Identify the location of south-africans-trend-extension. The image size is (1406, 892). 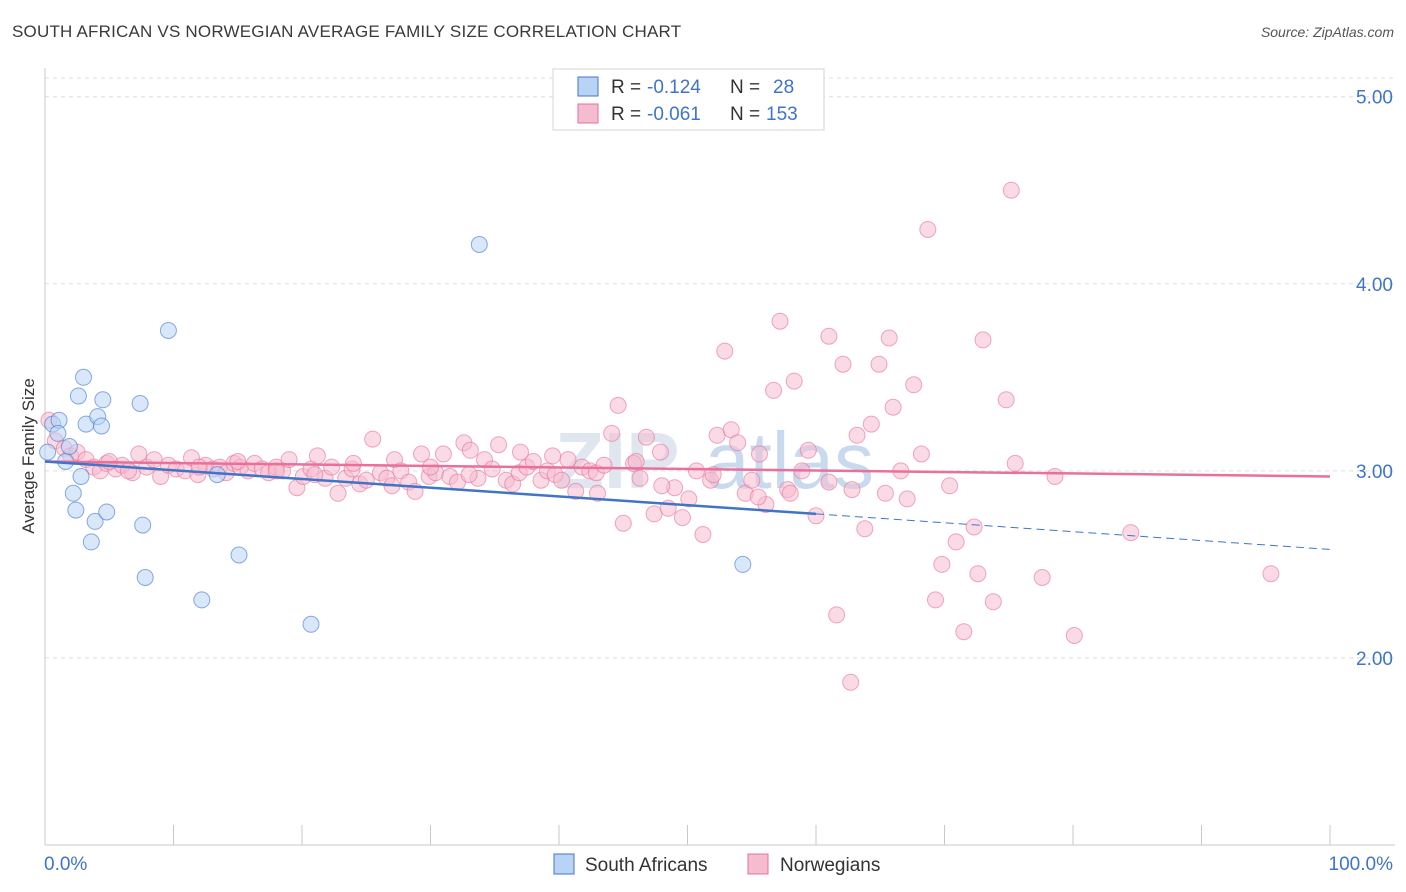
(1073, 531).